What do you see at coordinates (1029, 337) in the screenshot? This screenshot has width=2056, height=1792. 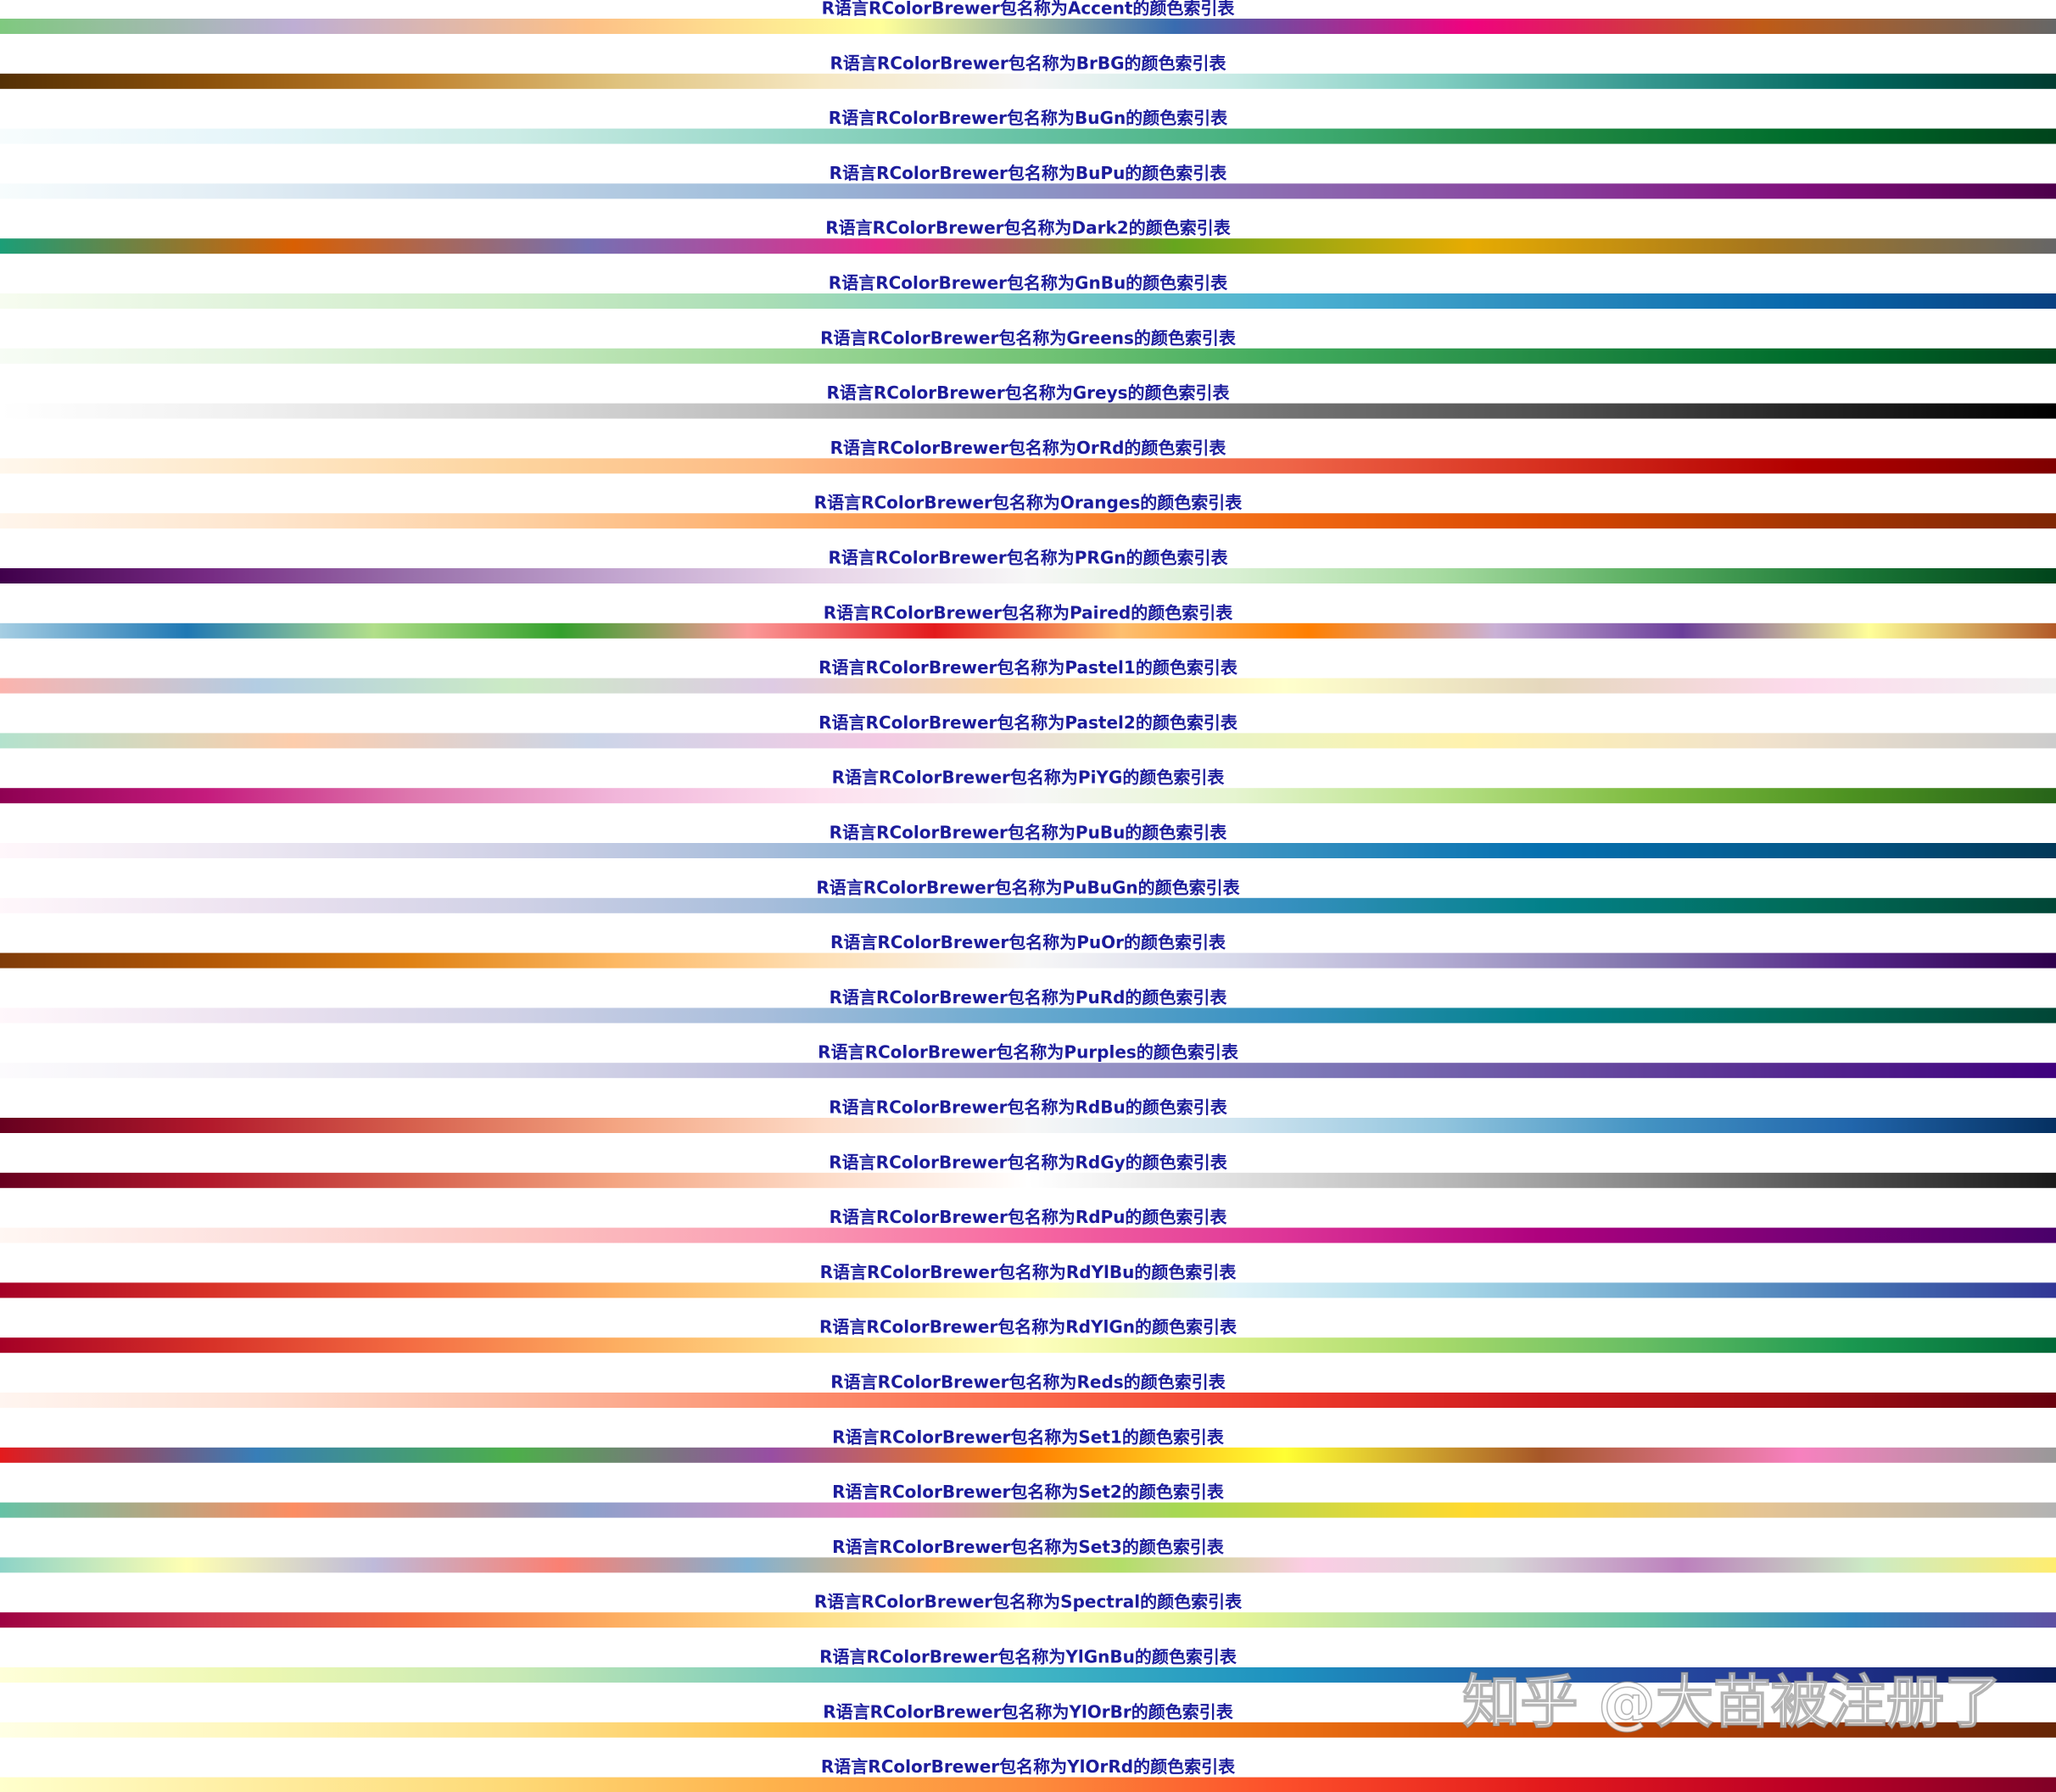 I see `palette-title: R语言RColorBrewer包名称为Greens的颜色索引表` at bounding box center [1029, 337].